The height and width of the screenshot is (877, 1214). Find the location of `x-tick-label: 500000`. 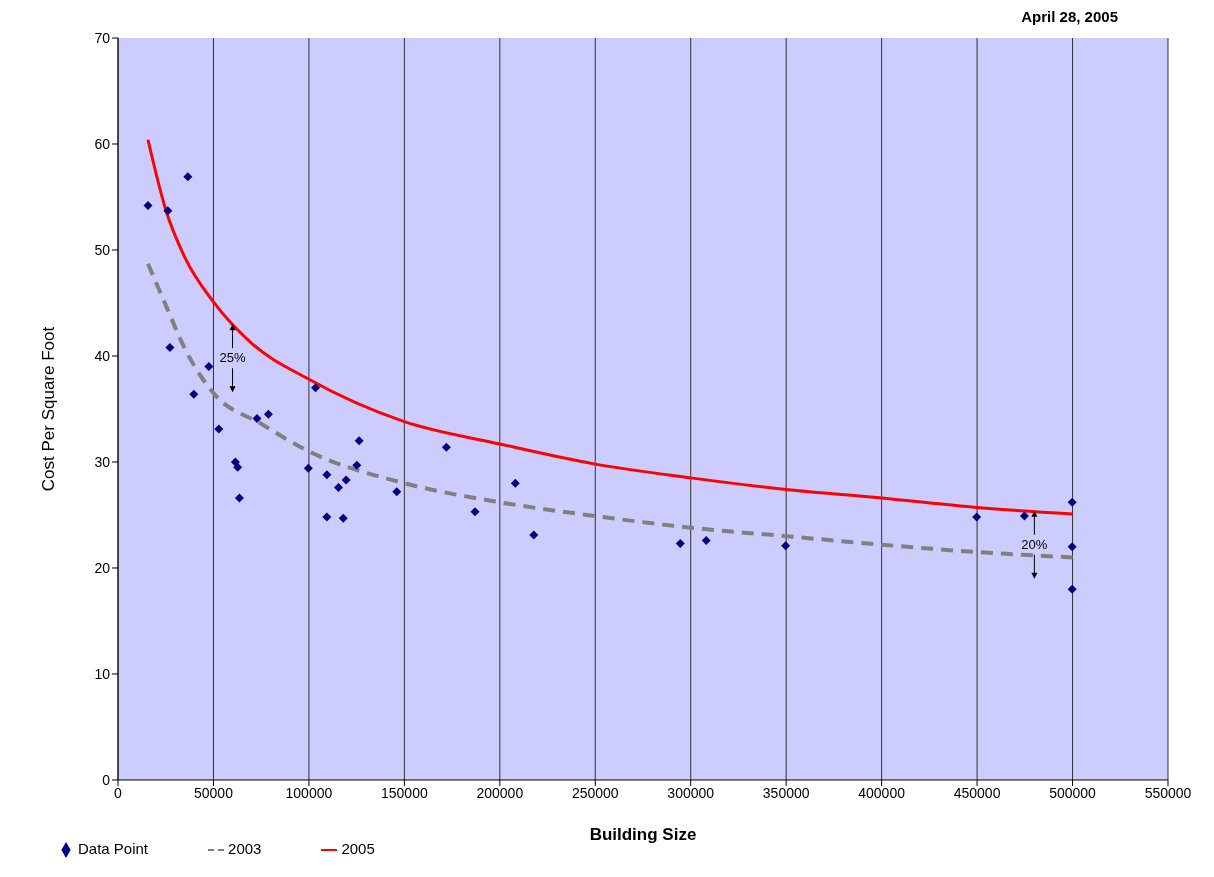

x-tick-label: 500000 is located at coordinates (1073, 792).